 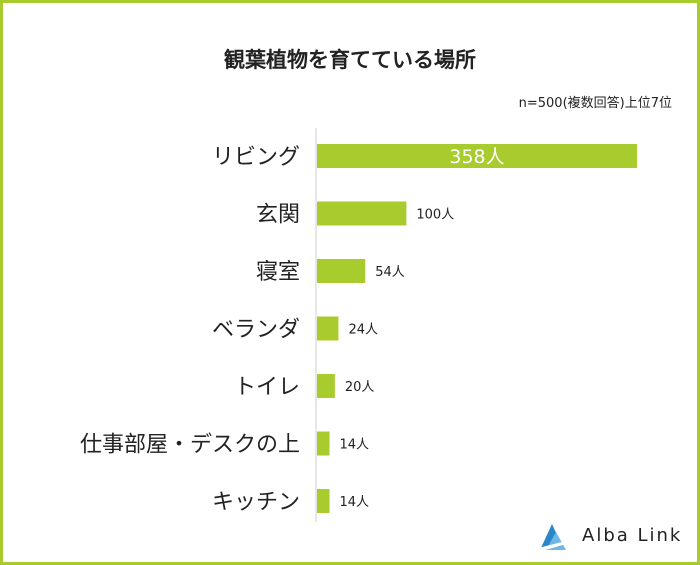 What do you see at coordinates (278, 215) in the screenshot?
I see `category-label: 玄関` at bounding box center [278, 215].